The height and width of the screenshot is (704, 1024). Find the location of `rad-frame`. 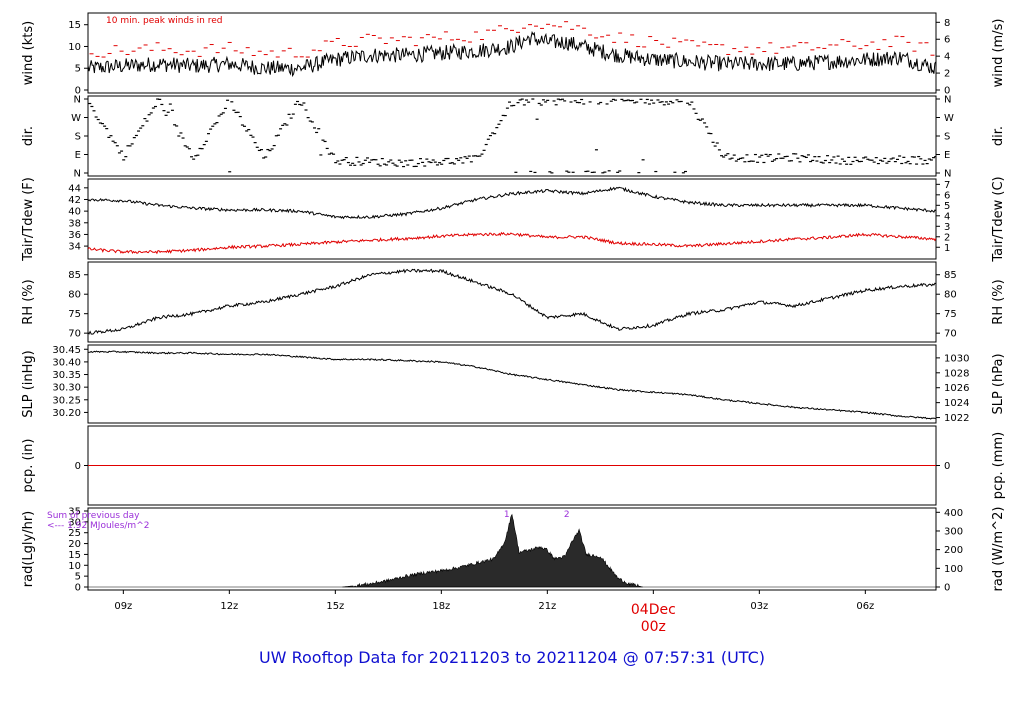

rad-frame is located at coordinates (512, 549).